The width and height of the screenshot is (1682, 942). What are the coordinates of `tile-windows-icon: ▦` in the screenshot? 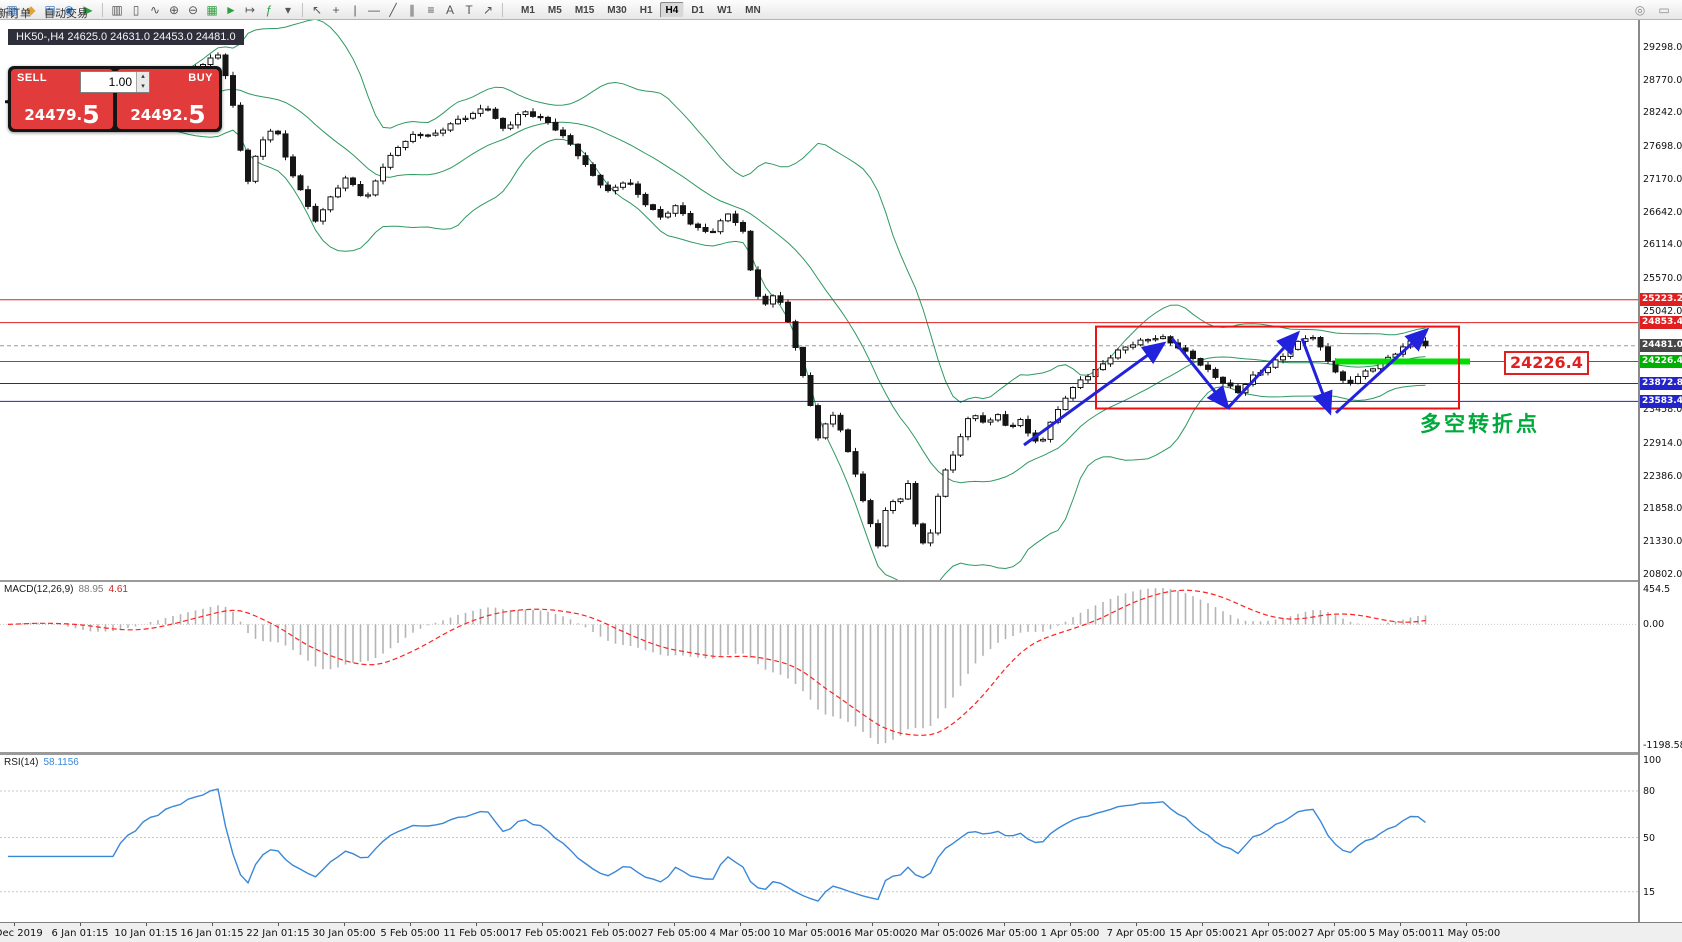 It's located at (212, 9).